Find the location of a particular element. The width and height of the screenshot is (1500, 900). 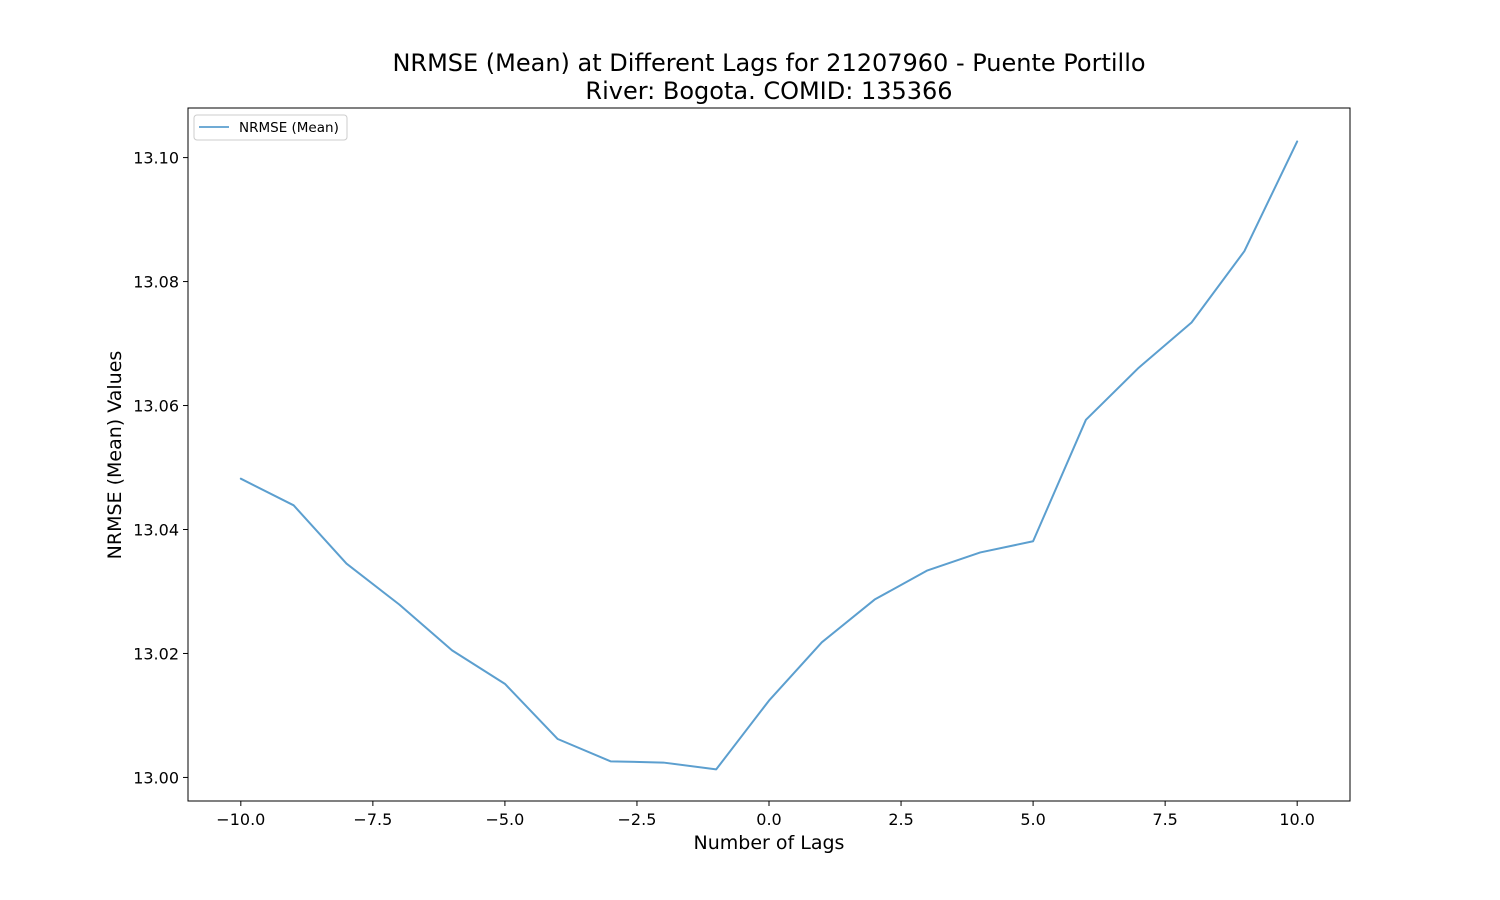

legend-frame is located at coordinates (270, 127).